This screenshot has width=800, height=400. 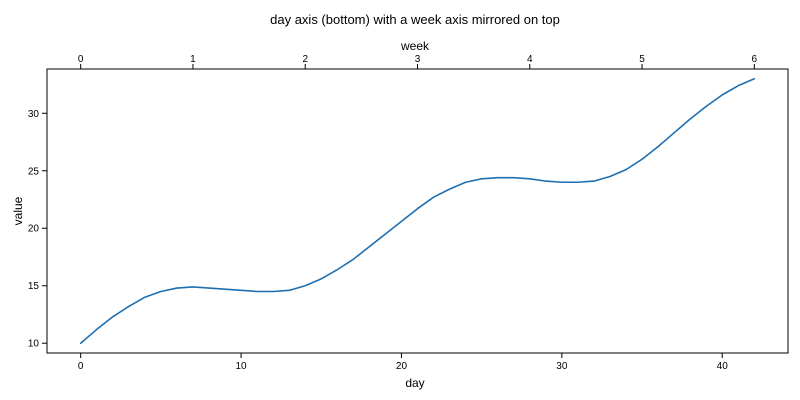 I want to click on secondary-x-tick-label: 0, so click(x=81, y=59).